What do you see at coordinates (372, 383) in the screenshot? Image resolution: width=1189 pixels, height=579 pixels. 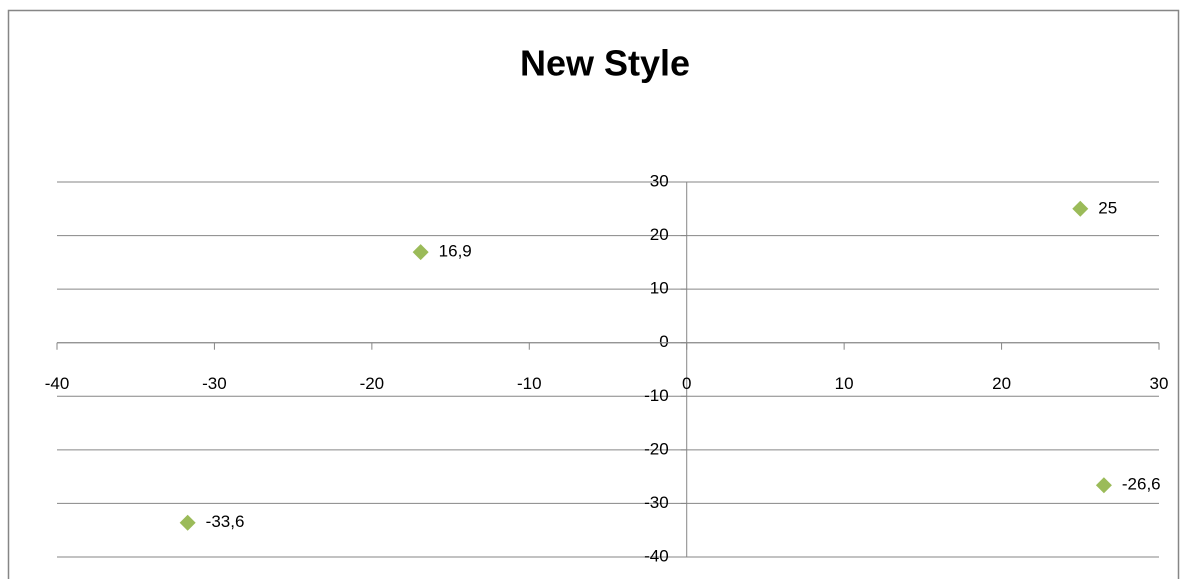 I see `x-tick-label: -20` at bounding box center [372, 383].